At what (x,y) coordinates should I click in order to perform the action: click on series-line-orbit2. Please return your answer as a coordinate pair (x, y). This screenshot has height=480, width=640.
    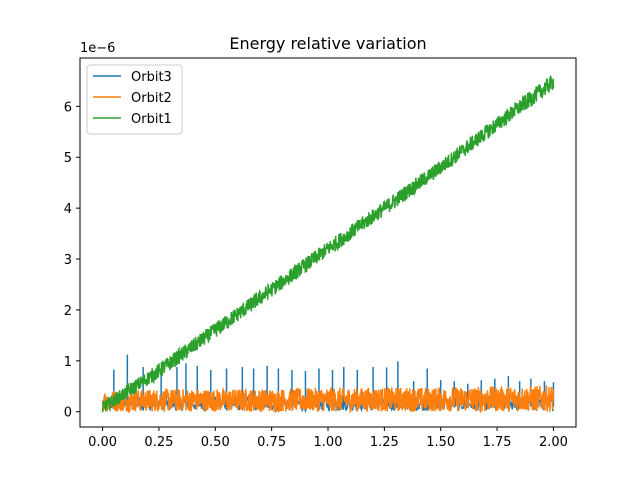
    Looking at the image, I should click on (328, 399).